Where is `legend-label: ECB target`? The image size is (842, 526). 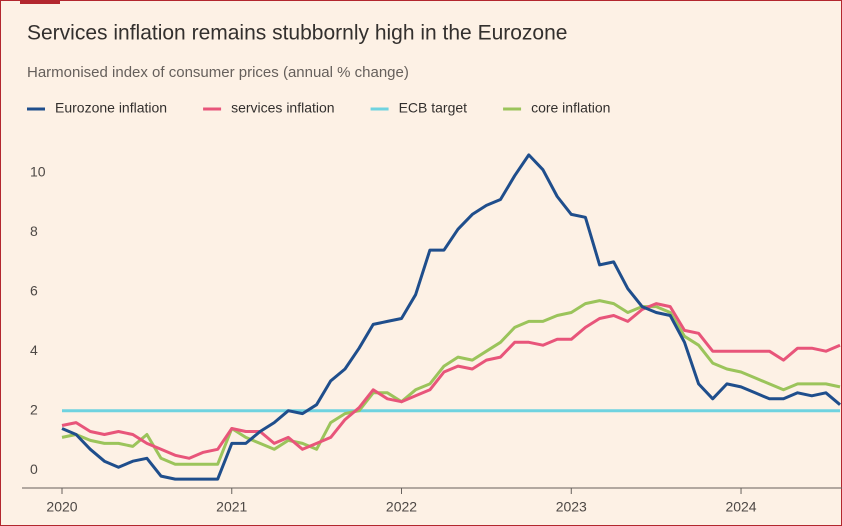
legend-label: ECB target is located at coordinates (433, 108).